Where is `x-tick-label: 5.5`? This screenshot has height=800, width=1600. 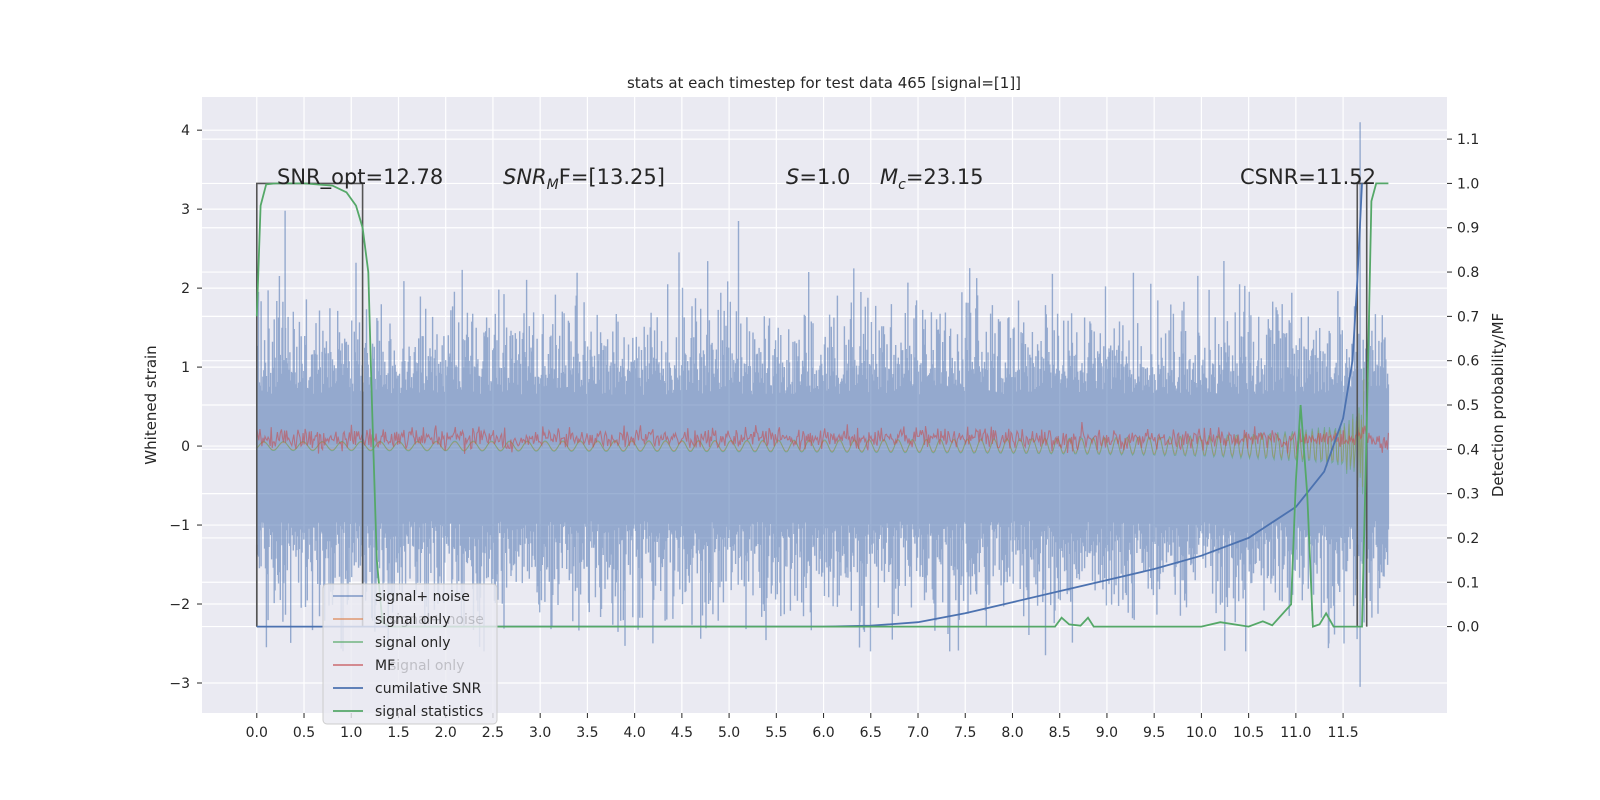
x-tick-label: 5.5 is located at coordinates (776, 733).